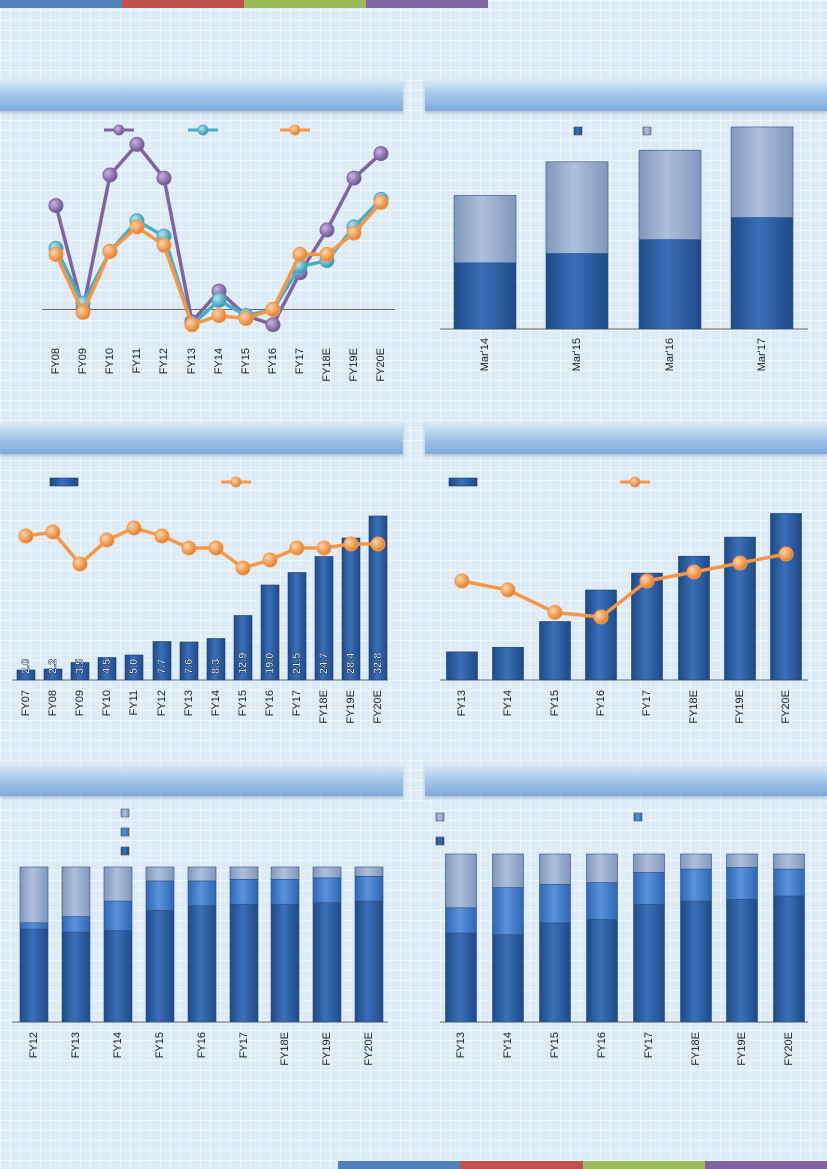  Describe the element at coordinates (295, 130) in the screenshot. I see `chart1-legend-3-marker` at that location.